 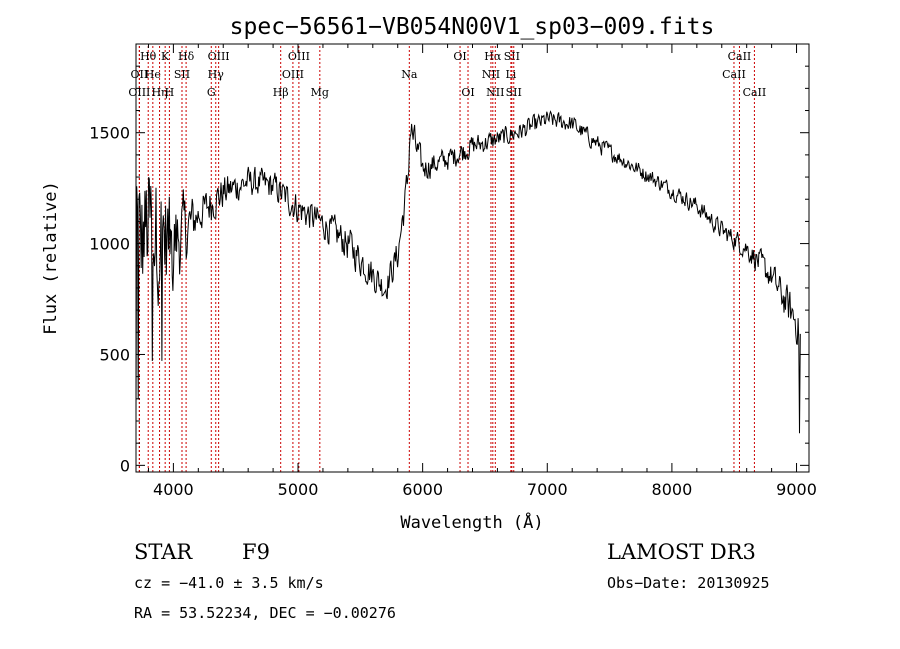 I want to click on y-tick-label: 0, so click(x=125, y=465).